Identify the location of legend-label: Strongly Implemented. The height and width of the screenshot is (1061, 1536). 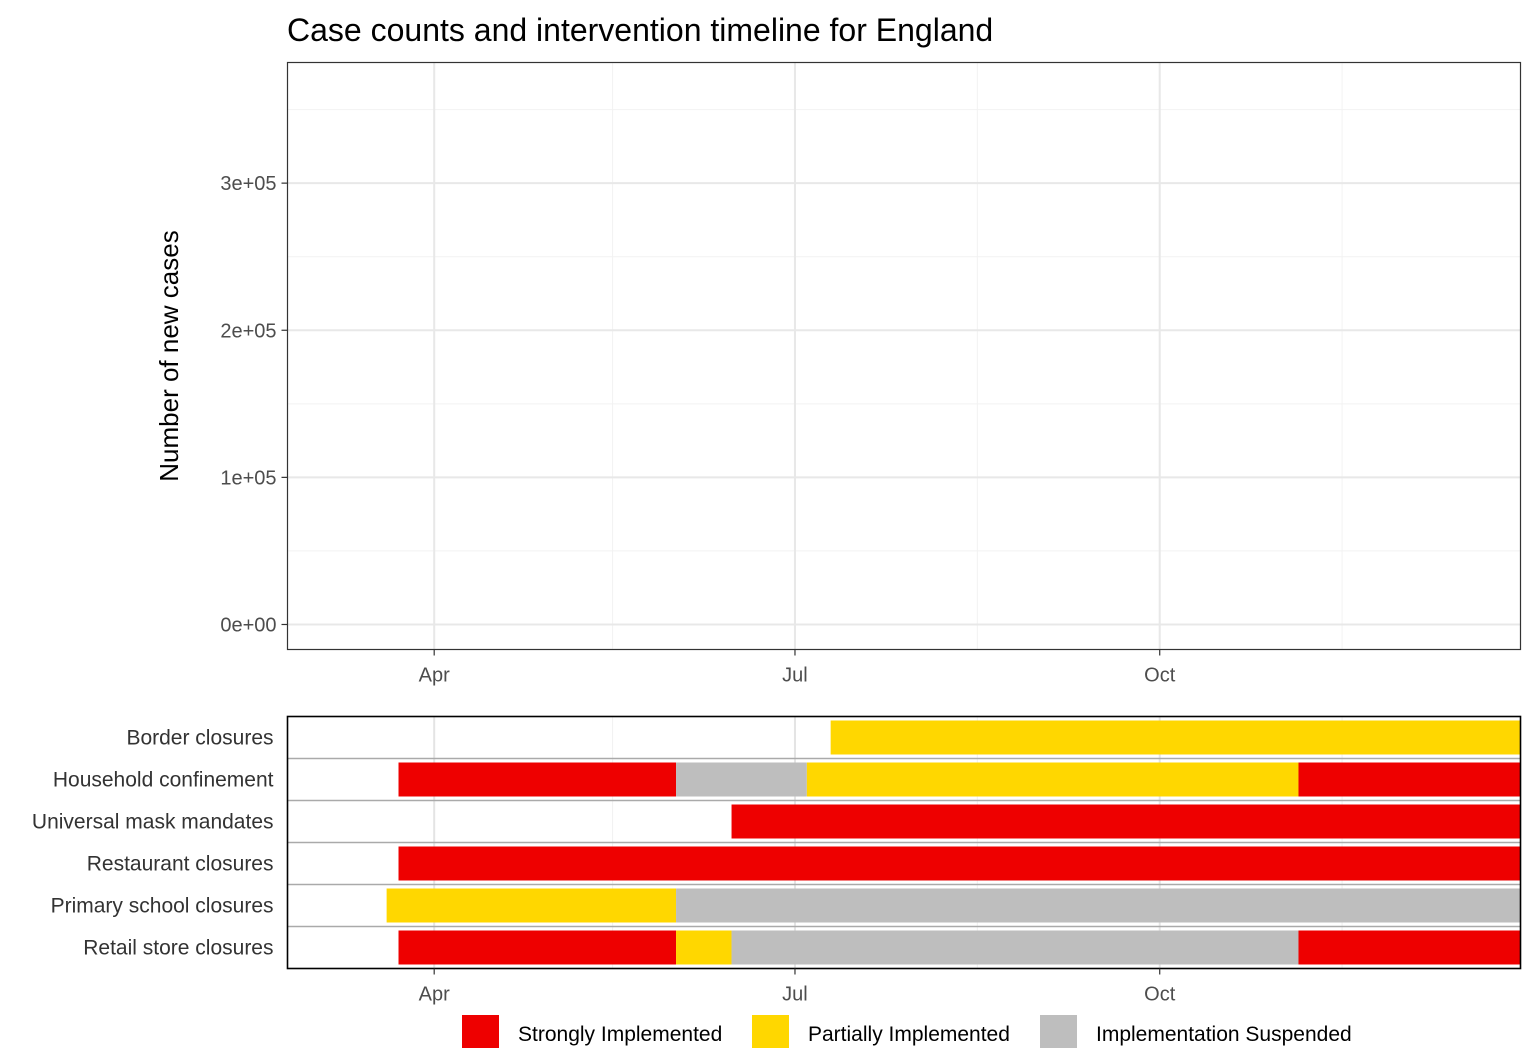
(620, 1034).